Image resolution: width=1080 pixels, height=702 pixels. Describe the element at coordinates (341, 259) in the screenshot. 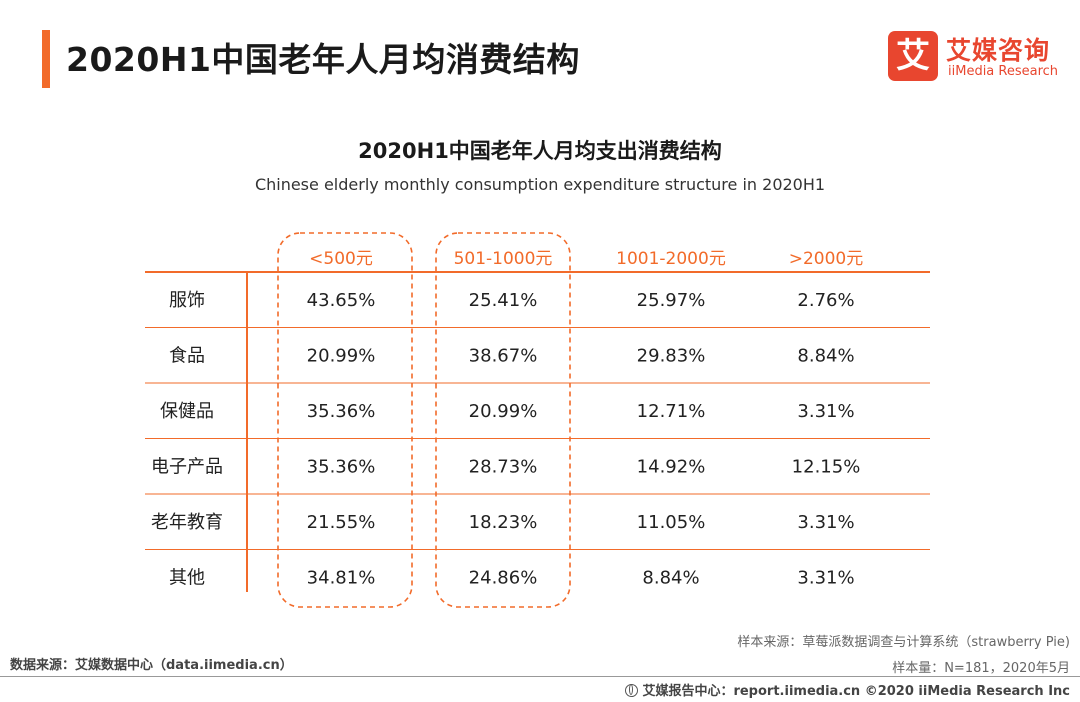

I see `column-header-0: <500元` at that location.